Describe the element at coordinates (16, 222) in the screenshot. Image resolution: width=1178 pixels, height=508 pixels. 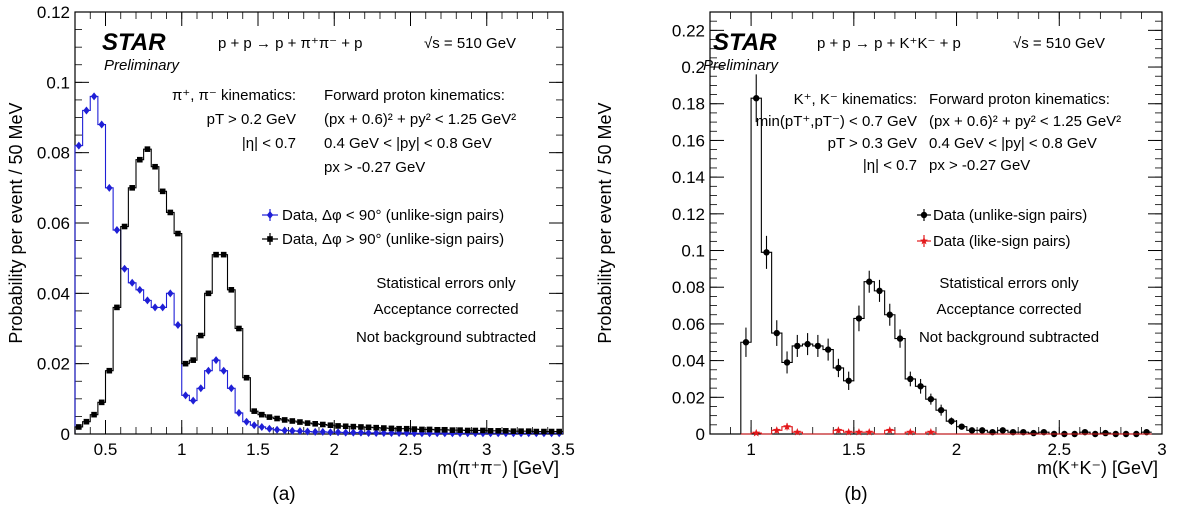
I see `y-axis-label: Probability per event / 50 MeV` at that location.